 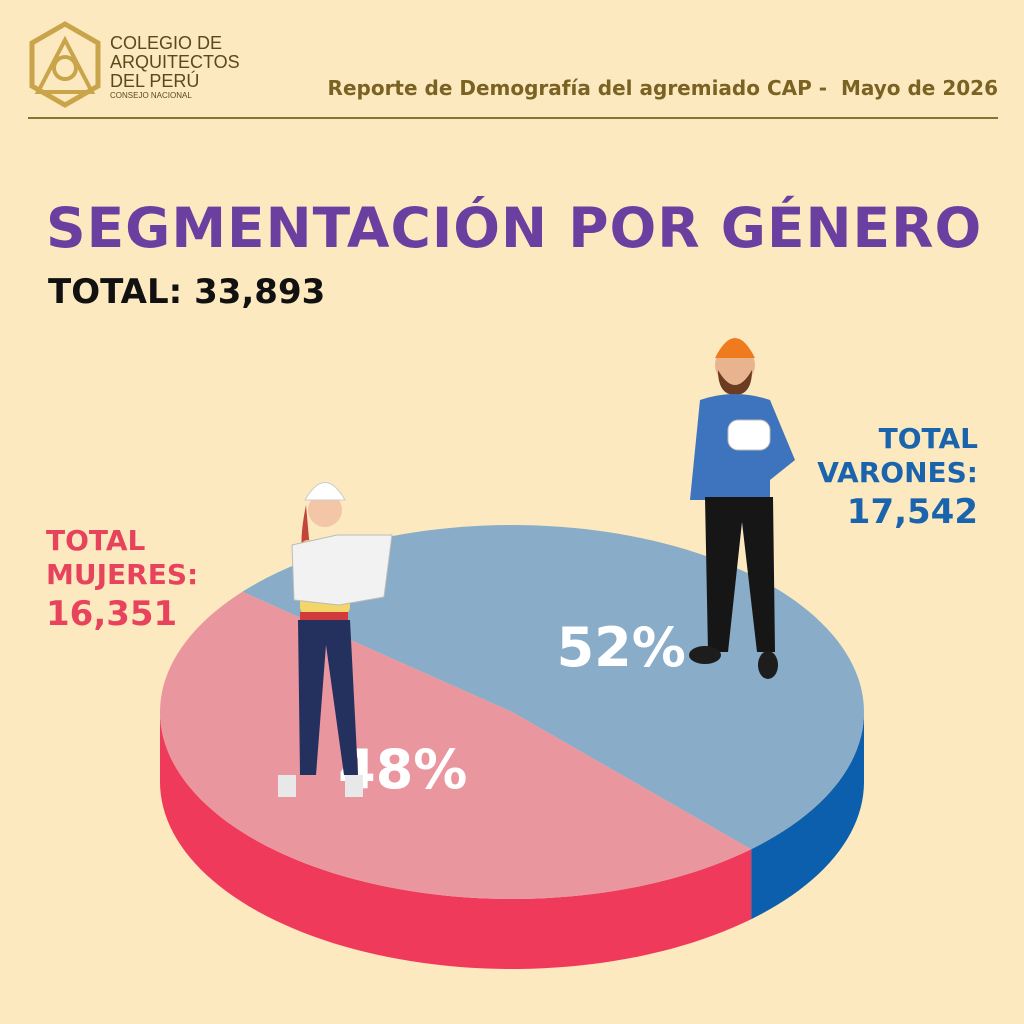 I want to click on value-label: 52%, so click(x=621, y=647).